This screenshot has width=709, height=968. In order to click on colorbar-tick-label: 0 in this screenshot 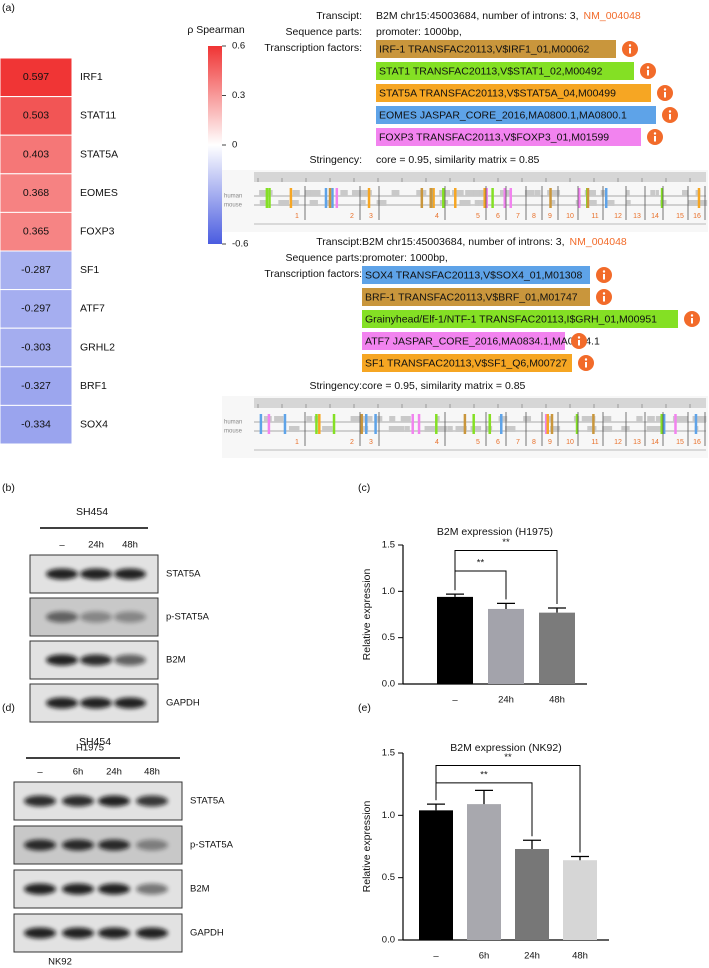, I will do `click(234, 145)`.